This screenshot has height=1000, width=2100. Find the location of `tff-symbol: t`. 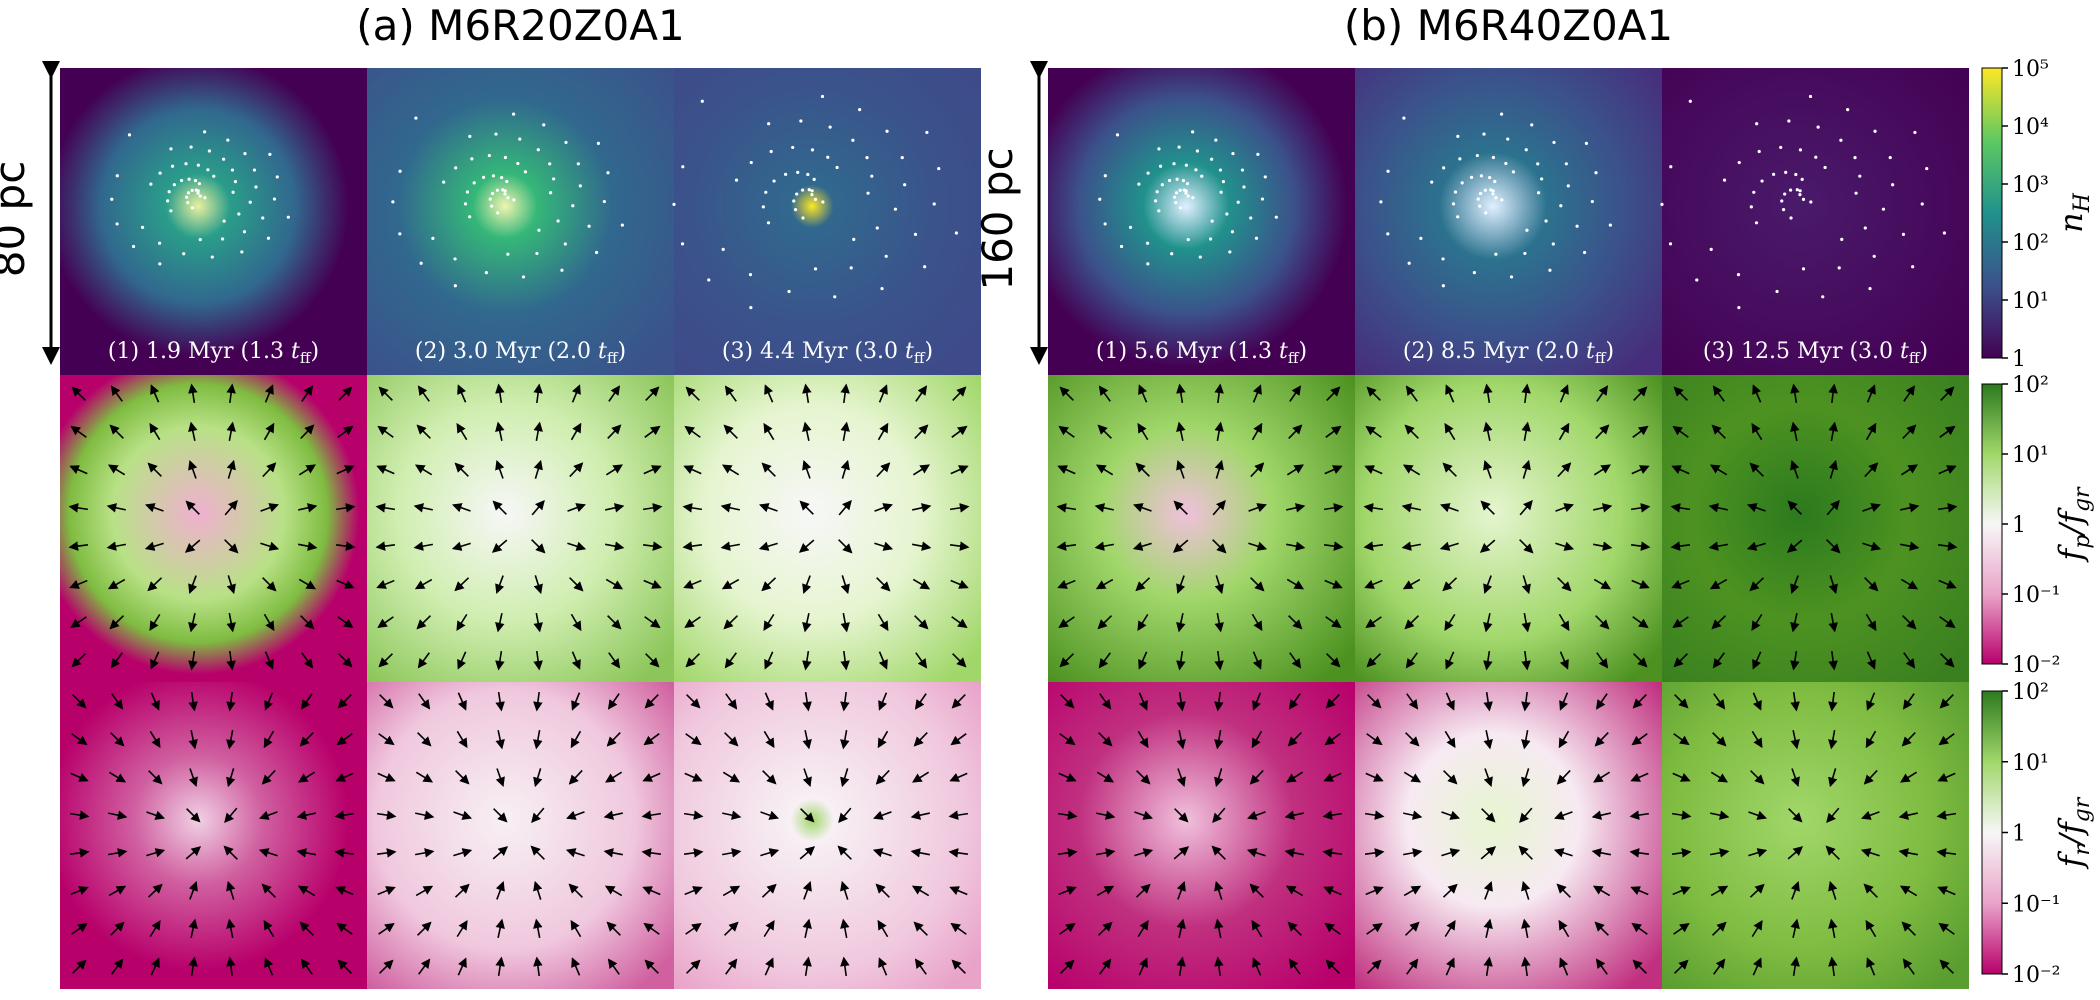

tff-symbol: t is located at coordinates (1904, 351).